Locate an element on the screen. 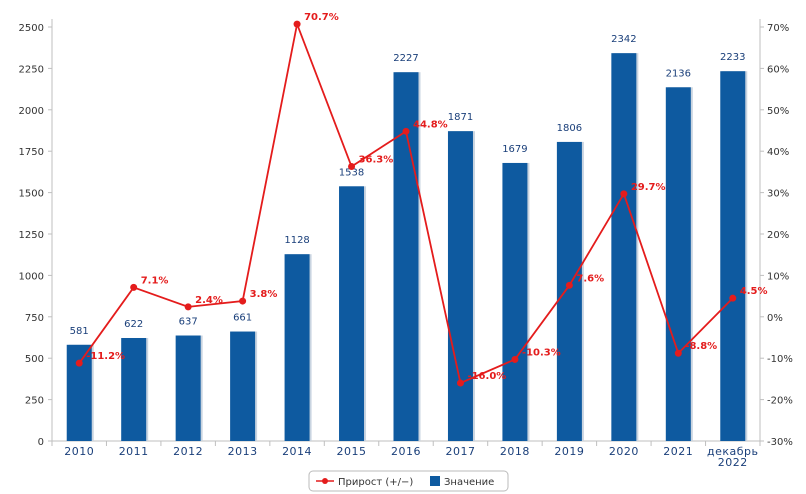  bar-value-label: 1538 is located at coordinates (351, 172).